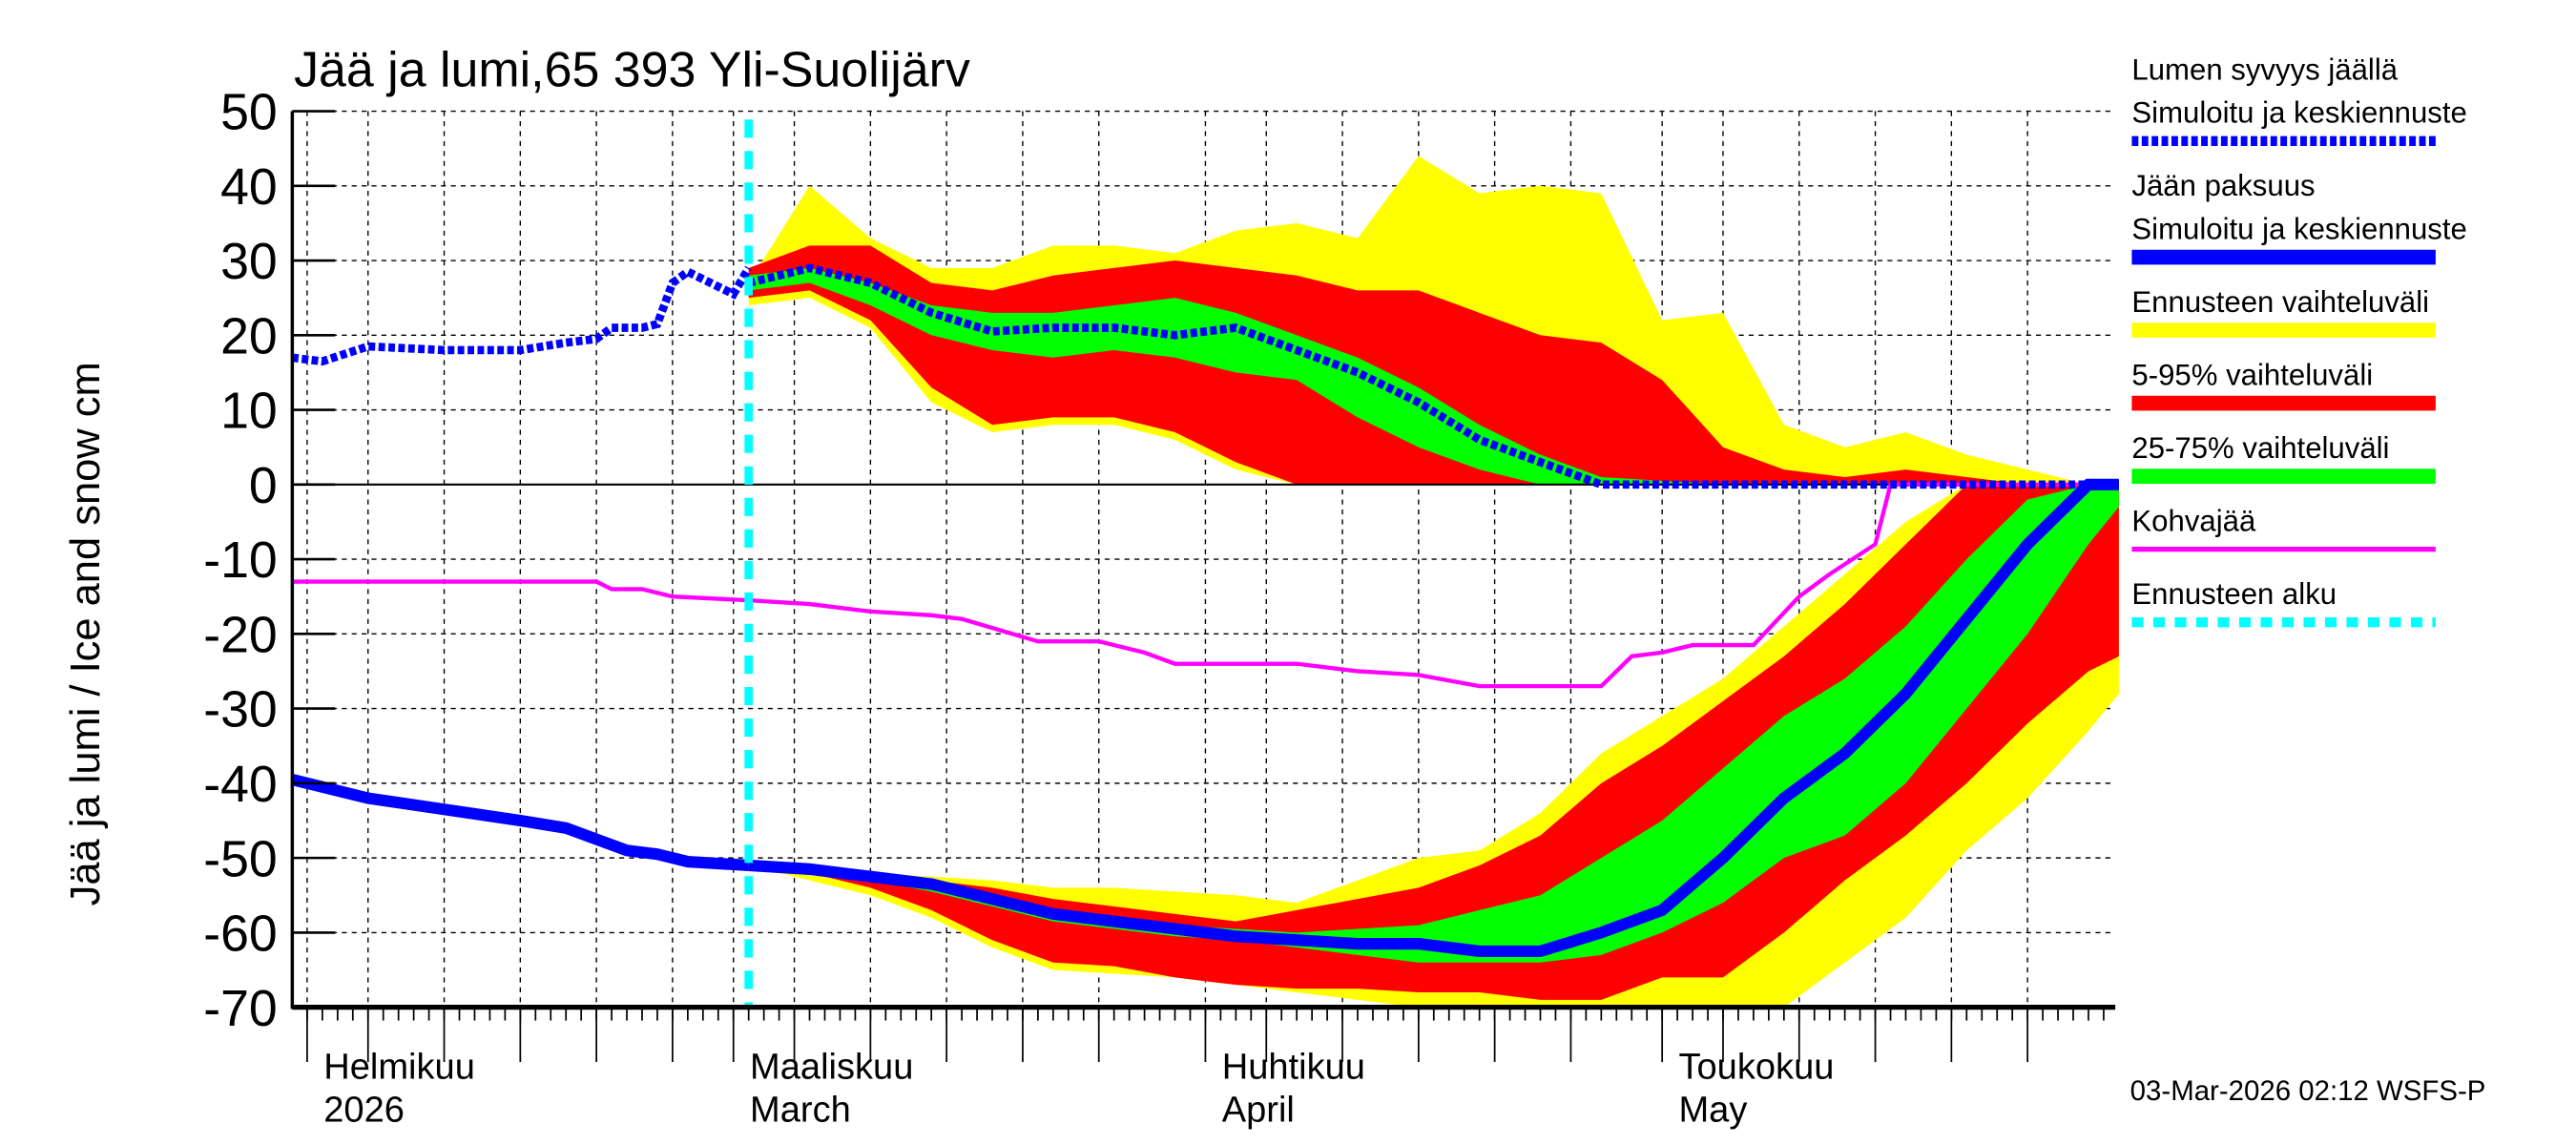 The height and width of the screenshot is (1145, 2576). What do you see at coordinates (249, 113) in the screenshot?
I see `y-tick-label: 50` at bounding box center [249, 113].